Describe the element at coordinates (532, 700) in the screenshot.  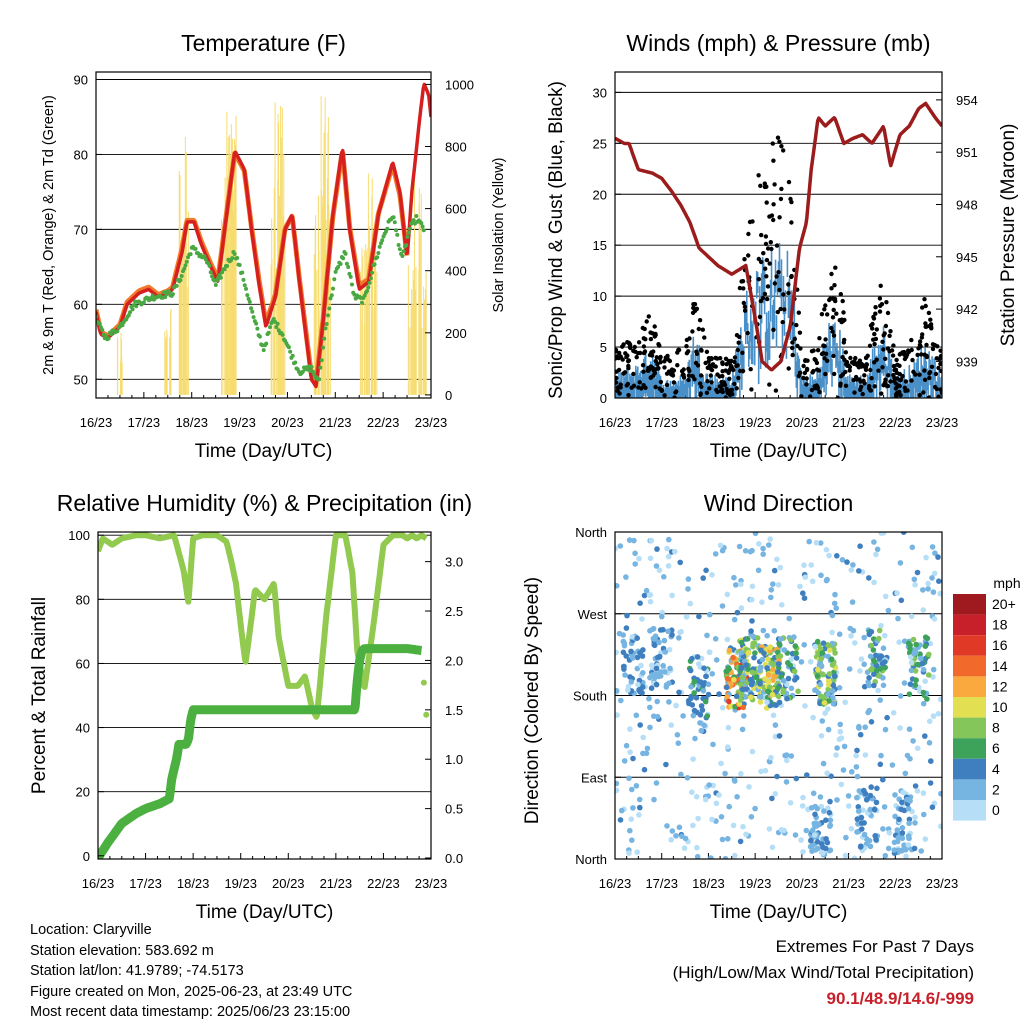
I see `direction-y-label: Direction (Colored By Speed)` at that location.